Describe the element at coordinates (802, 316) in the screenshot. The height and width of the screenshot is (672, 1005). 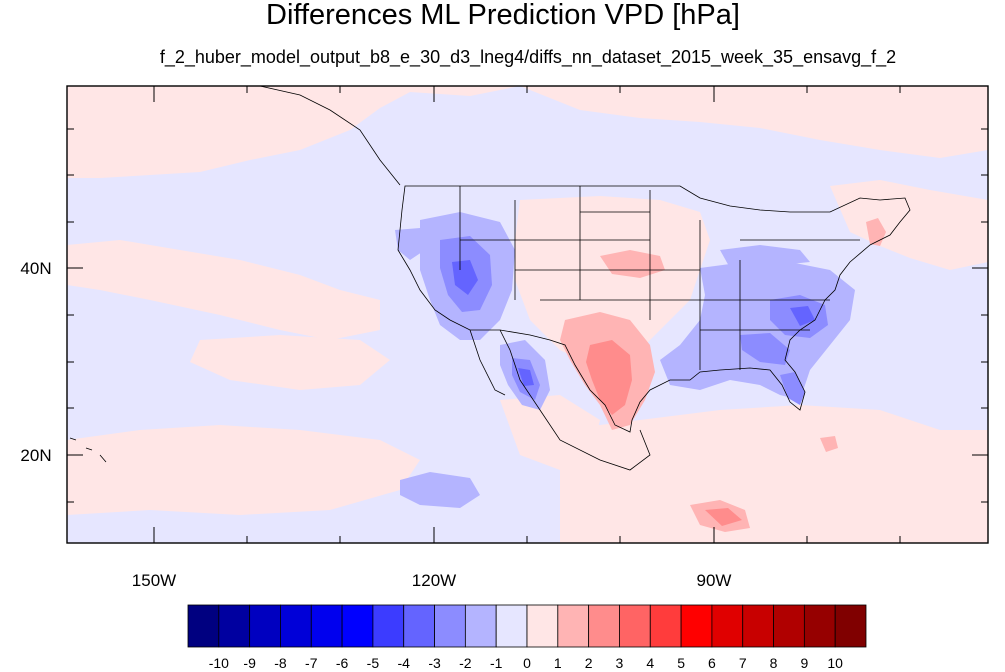
I see `region-carolina-deep` at that location.